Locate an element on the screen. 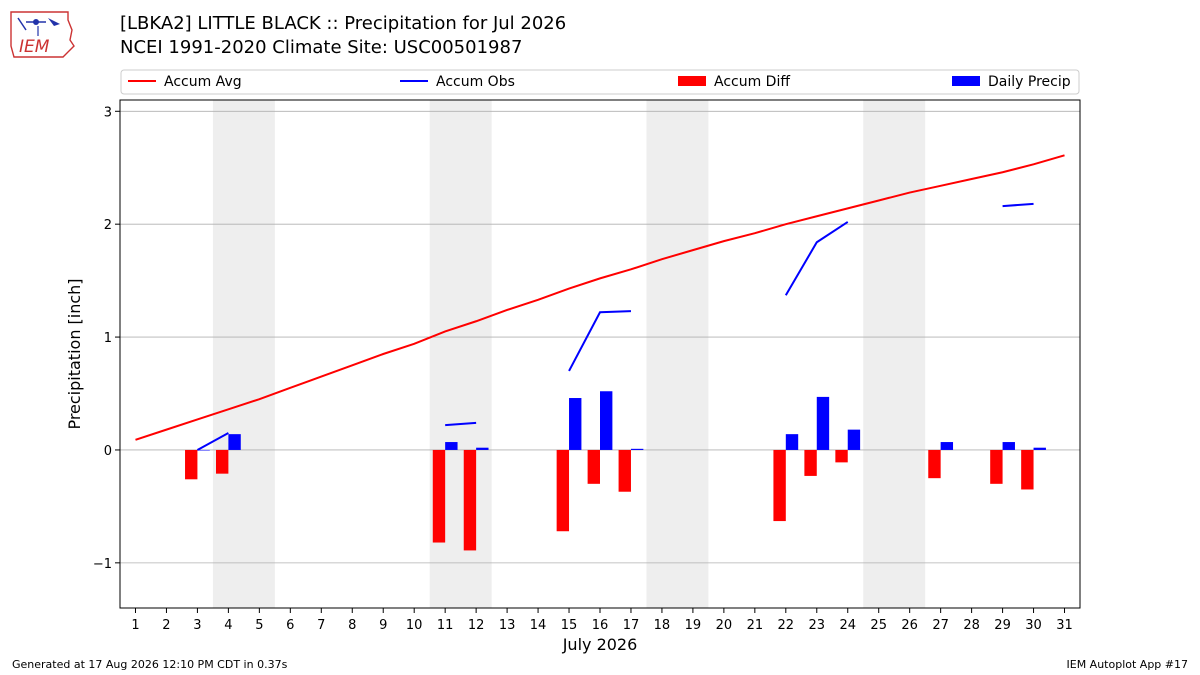 The width and height of the screenshot is (1200, 675). x-tick-label: 12 is located at coordinates (476, 625).